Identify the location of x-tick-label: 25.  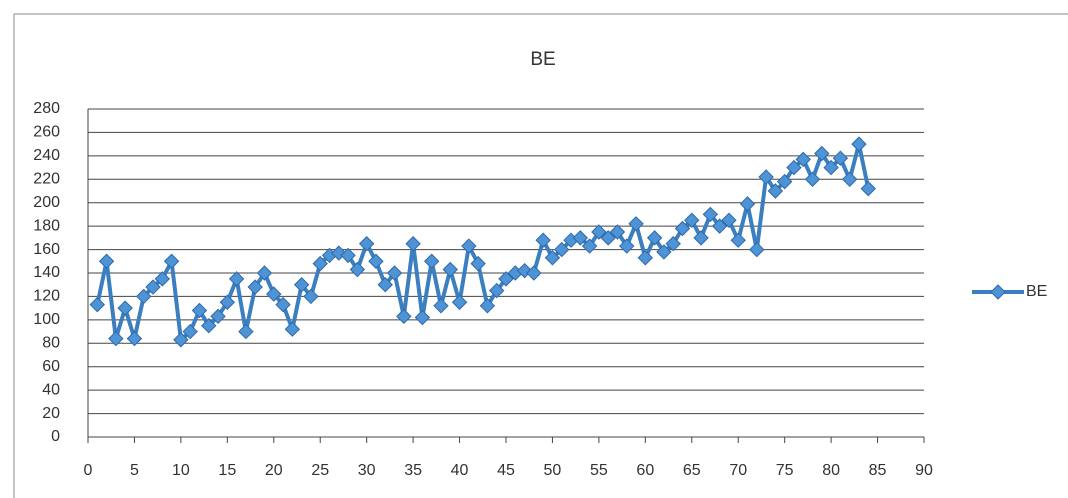
(320, 470).